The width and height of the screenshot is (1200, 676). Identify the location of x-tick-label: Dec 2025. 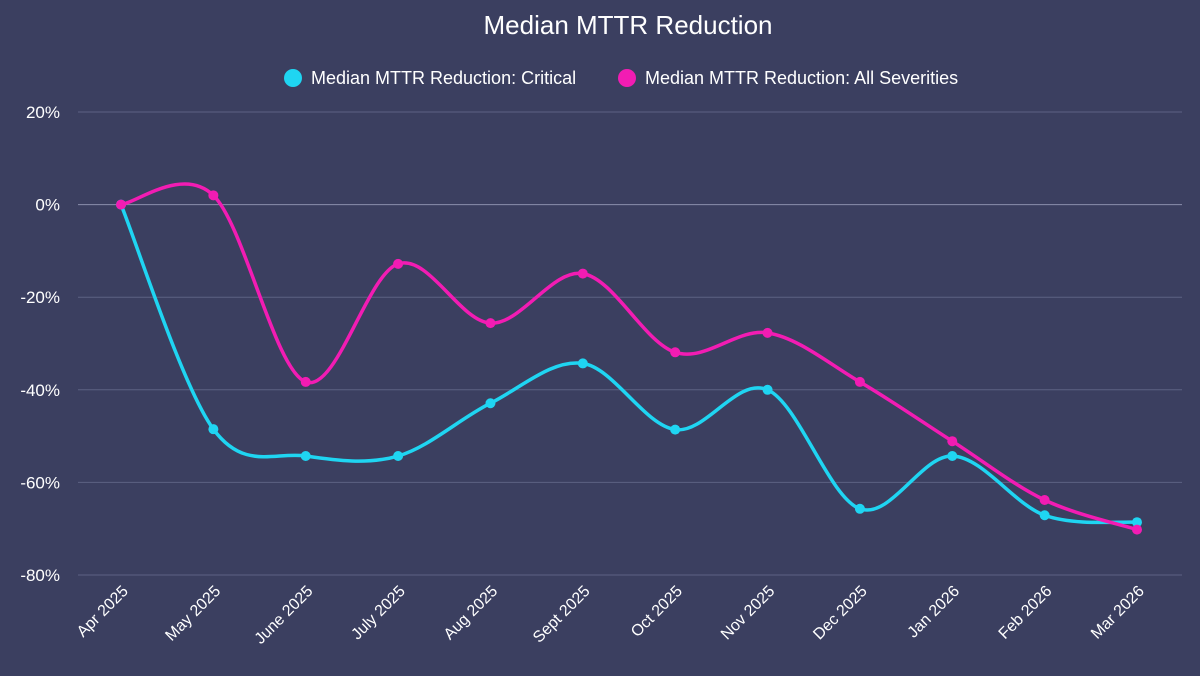
(840, 613).